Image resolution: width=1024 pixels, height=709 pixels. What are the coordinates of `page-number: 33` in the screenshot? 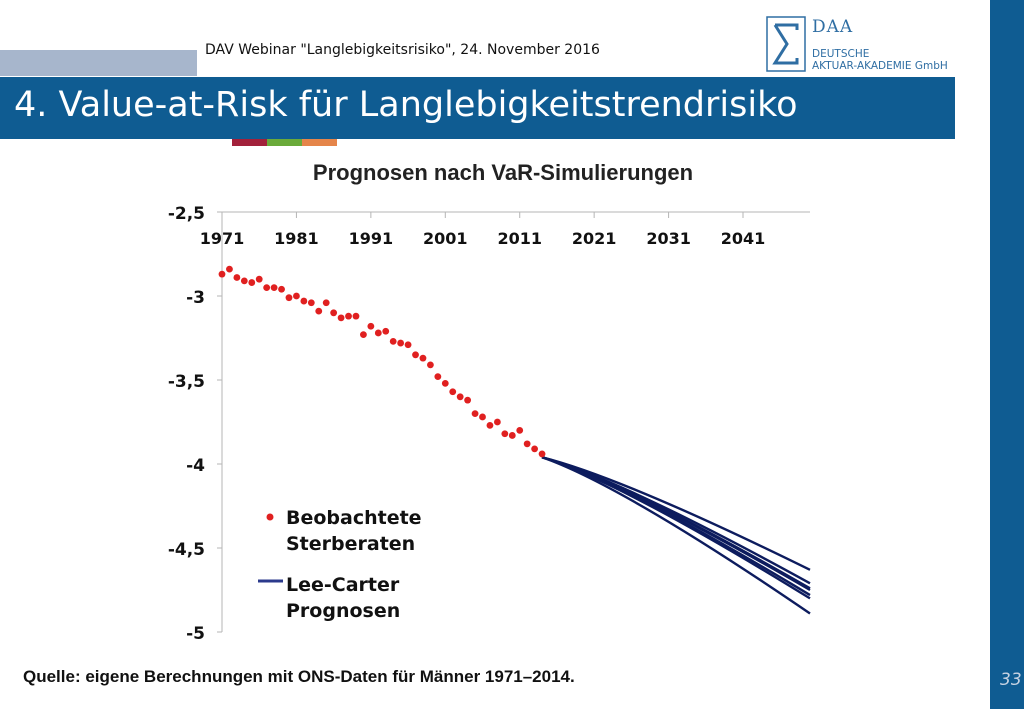 It's located at (1011, 680).